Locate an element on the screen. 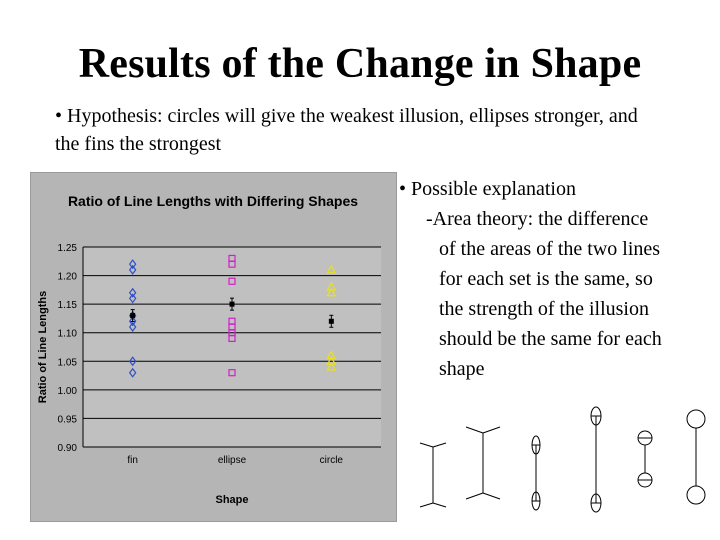 The image size is (720, 540). slide-title: Results of the Change in Shape is located at coordinates (360, 64).